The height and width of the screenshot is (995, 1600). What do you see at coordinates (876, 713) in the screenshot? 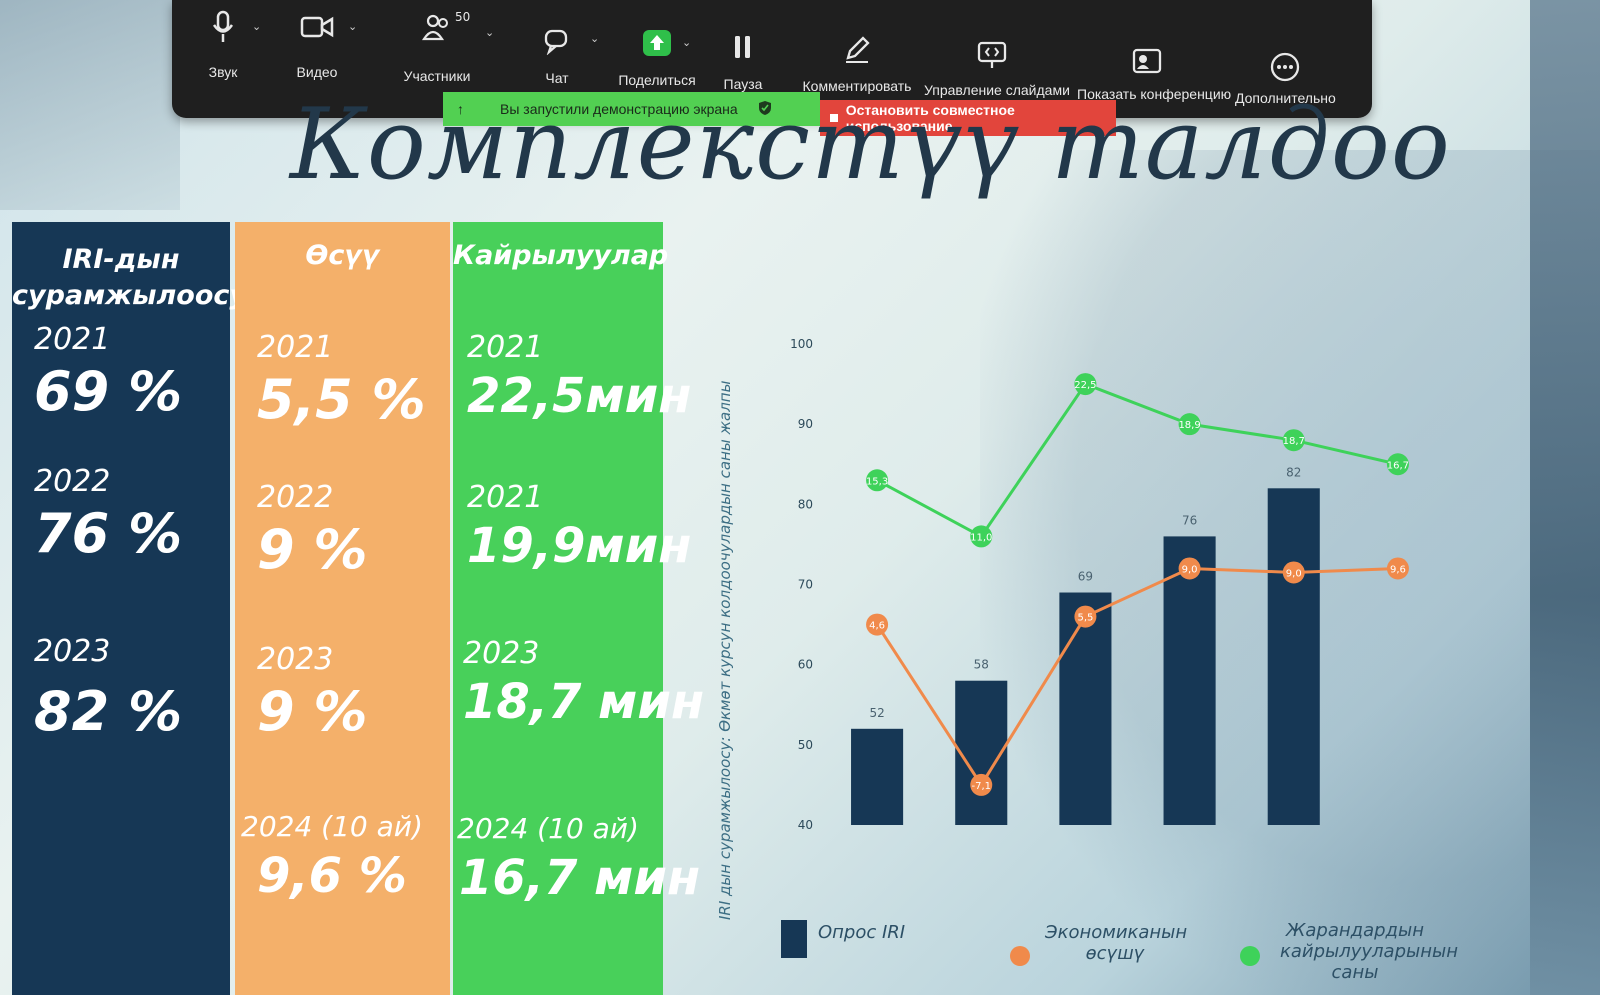
I see `bar-data-label: 52` at bounding box center [876, 713].